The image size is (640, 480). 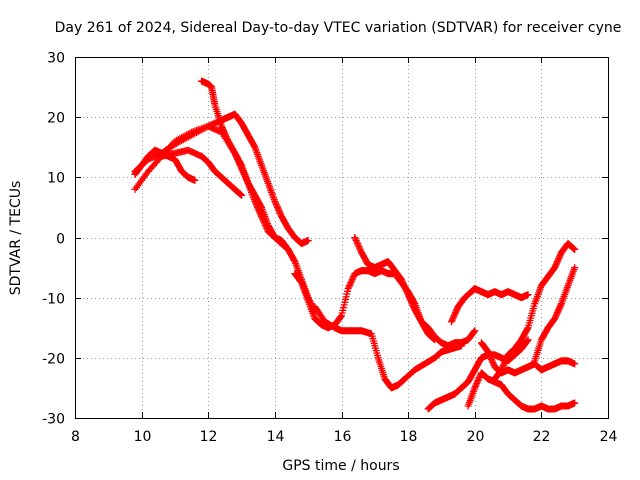 What do you see at coordinates (53, 239) in the screenshot?
I see `y-tick-labels: -30 -20 -10 0 10 20 30` at bounding box center [53, 239].